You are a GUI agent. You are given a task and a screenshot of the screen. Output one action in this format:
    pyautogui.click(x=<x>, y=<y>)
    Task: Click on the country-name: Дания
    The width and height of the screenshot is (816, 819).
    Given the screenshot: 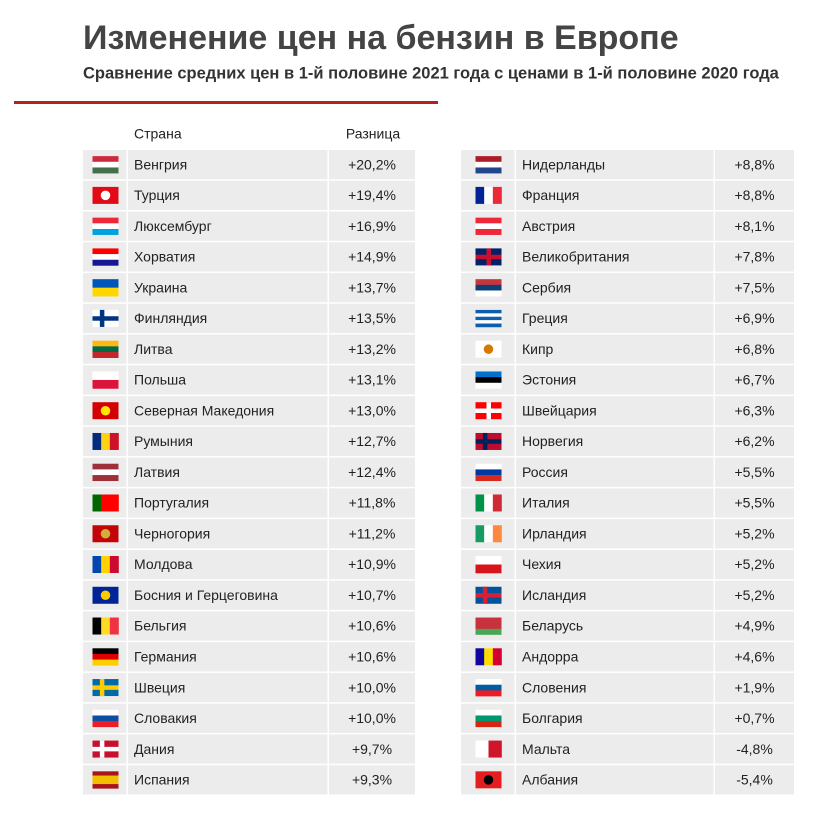 What is the action you would take?
    pyautogui.click(x=154, y=749)
    